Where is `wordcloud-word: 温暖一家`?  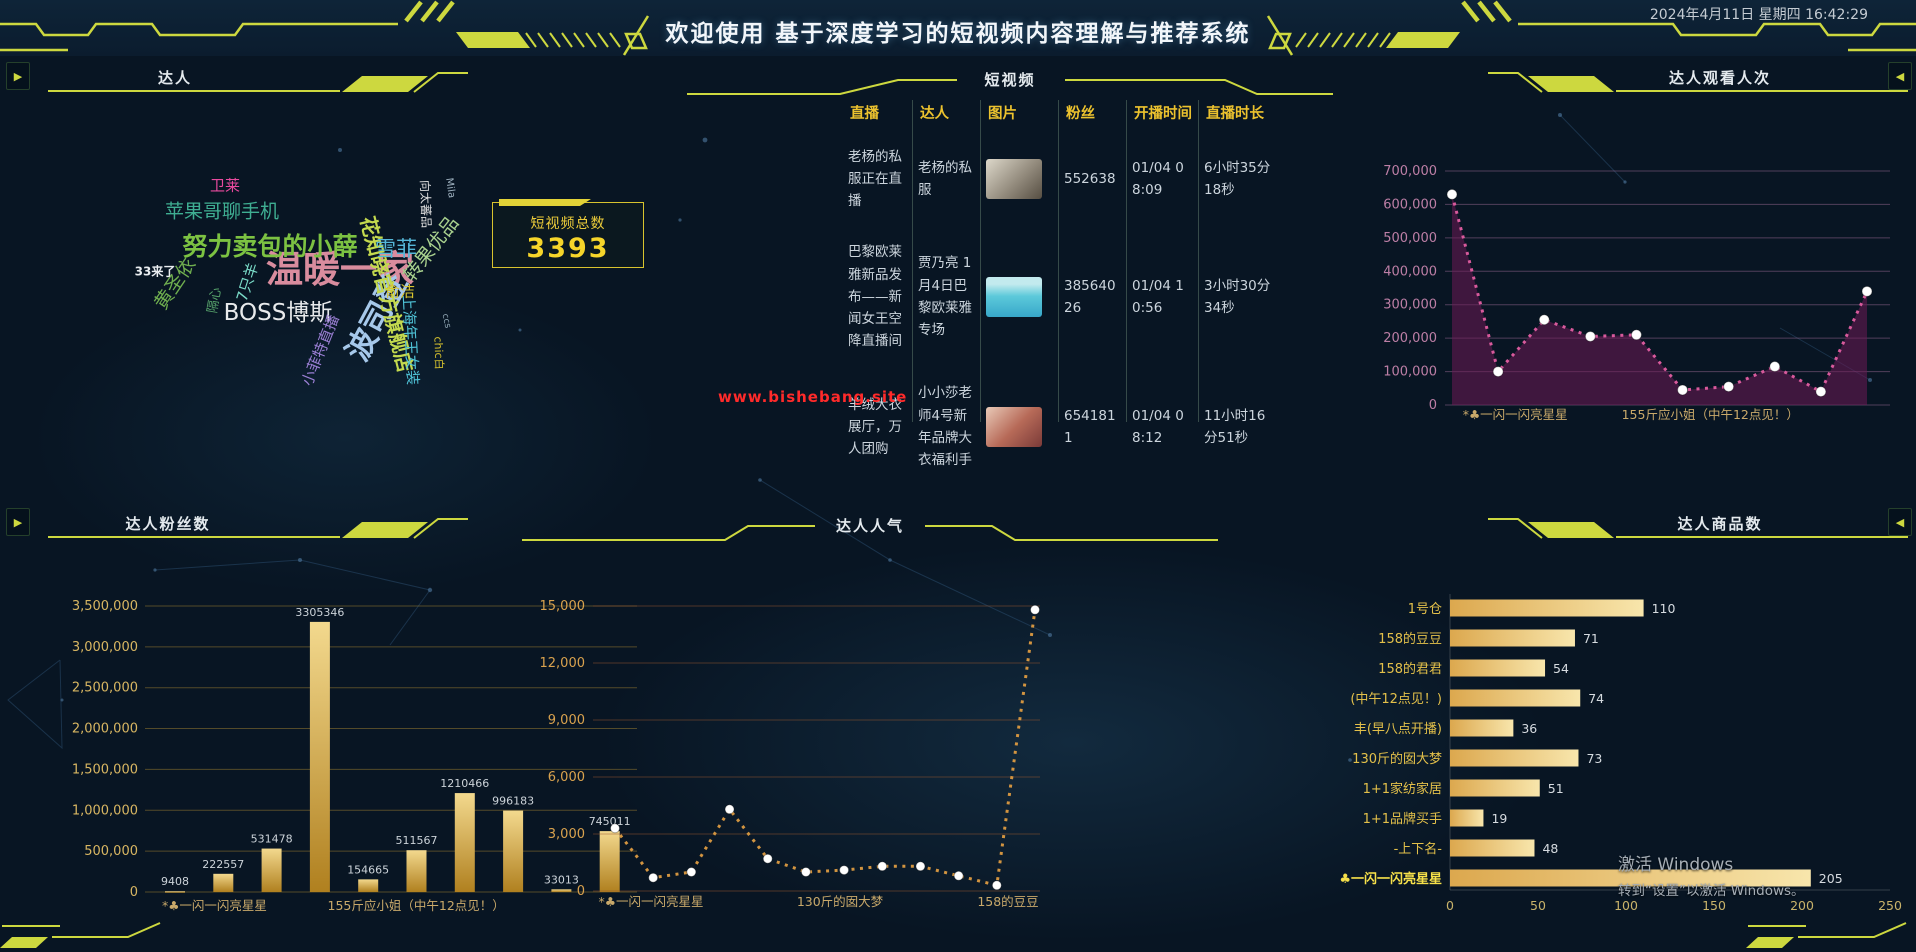
wordcloud-word: 温暖一家 is located at coordinates (340, 269).